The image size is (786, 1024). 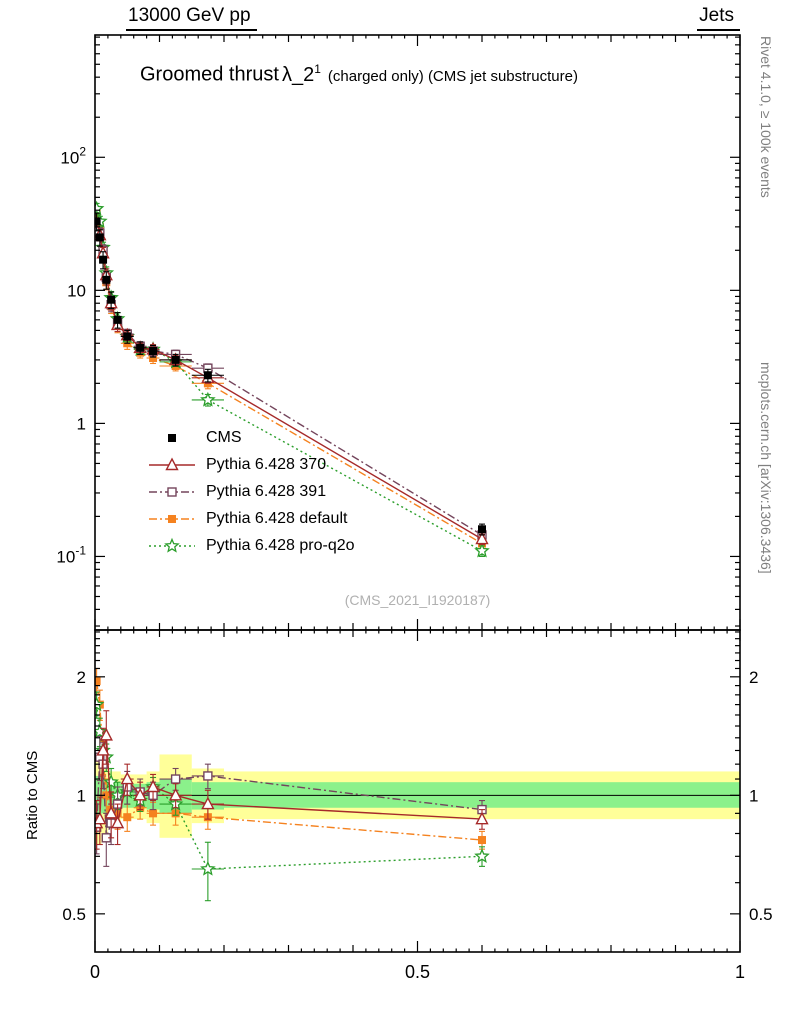 I want to click on y-main-tick-label: 10², so click(x=73, y=155).